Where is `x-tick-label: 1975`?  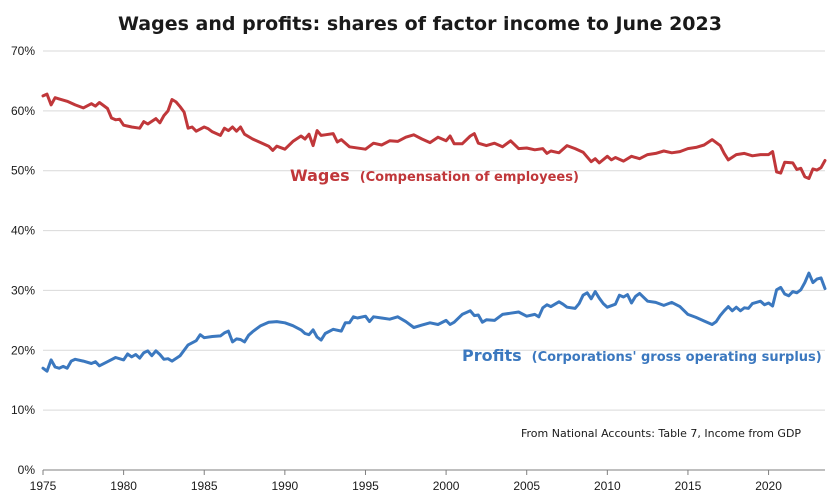
x-tick-label: 1975 is located at coordinates (43, 486).